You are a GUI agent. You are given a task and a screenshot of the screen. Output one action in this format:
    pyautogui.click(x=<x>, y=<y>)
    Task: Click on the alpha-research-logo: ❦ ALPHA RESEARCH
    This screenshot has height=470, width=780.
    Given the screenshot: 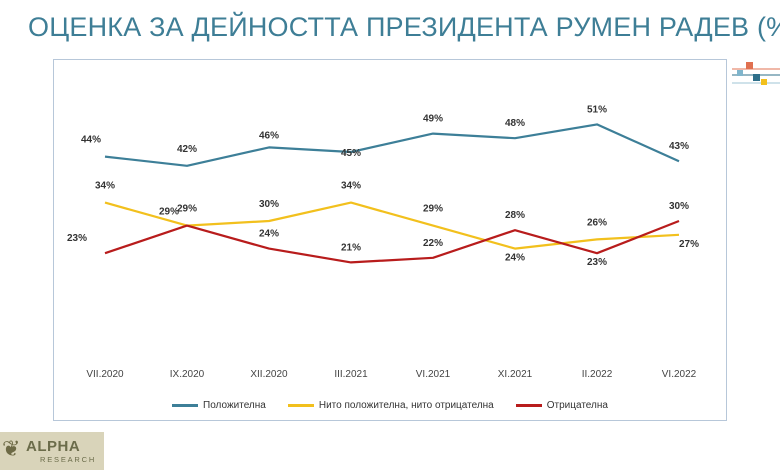 What is the action you would take?
    pyautogui.click(x=52, y=451)
    